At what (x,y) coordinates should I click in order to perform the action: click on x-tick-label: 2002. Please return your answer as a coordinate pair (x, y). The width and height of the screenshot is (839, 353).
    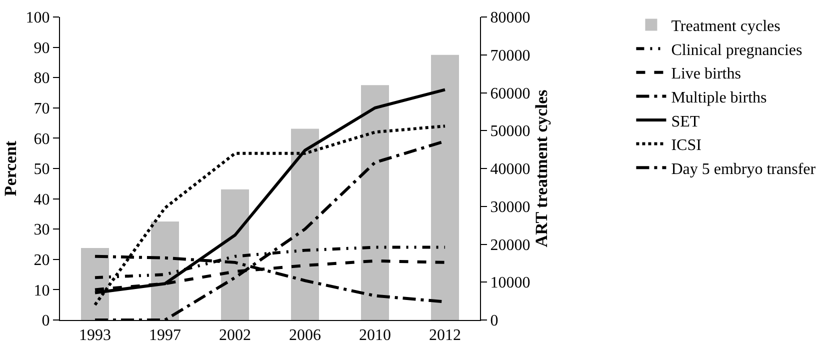
    Looking at the image, I should click on (235, 335).